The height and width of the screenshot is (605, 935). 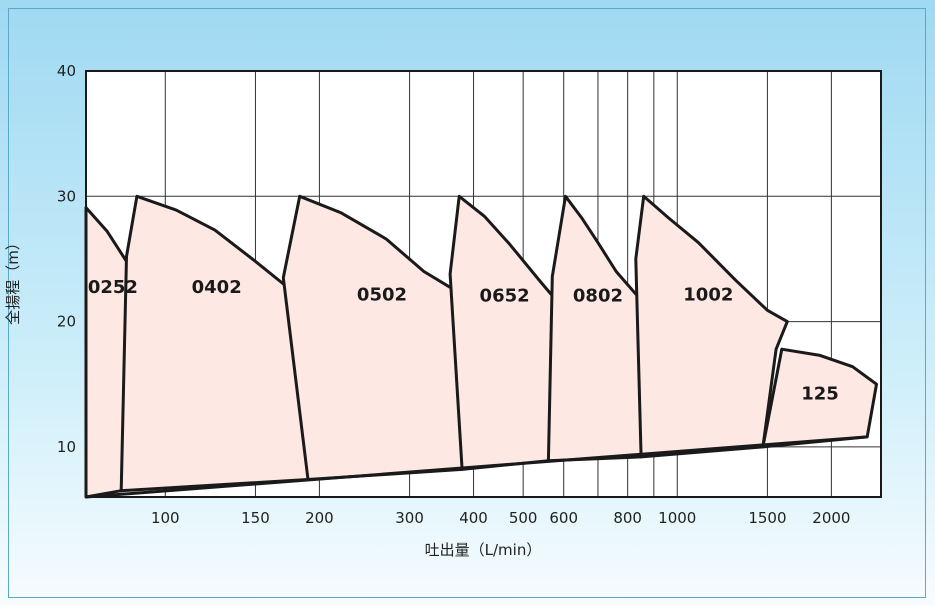 I want to click on baseline-curve, so click(x=476, y=467).